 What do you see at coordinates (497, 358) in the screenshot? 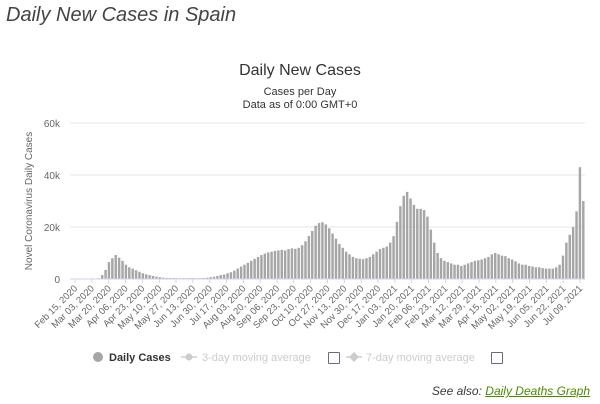
I see `7-day-moving-average-checkbox` at bounding box center [497, 358].